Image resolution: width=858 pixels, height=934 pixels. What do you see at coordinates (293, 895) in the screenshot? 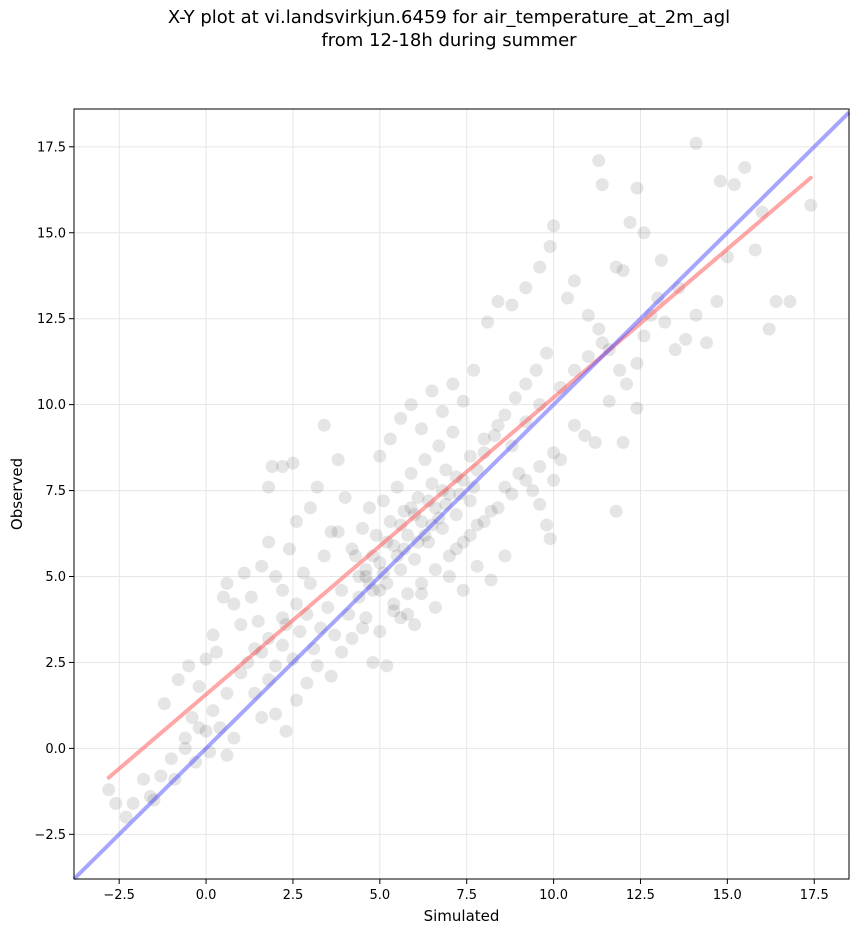
I see `x-tick-label: 2.5` at bounding box center [293, 895].